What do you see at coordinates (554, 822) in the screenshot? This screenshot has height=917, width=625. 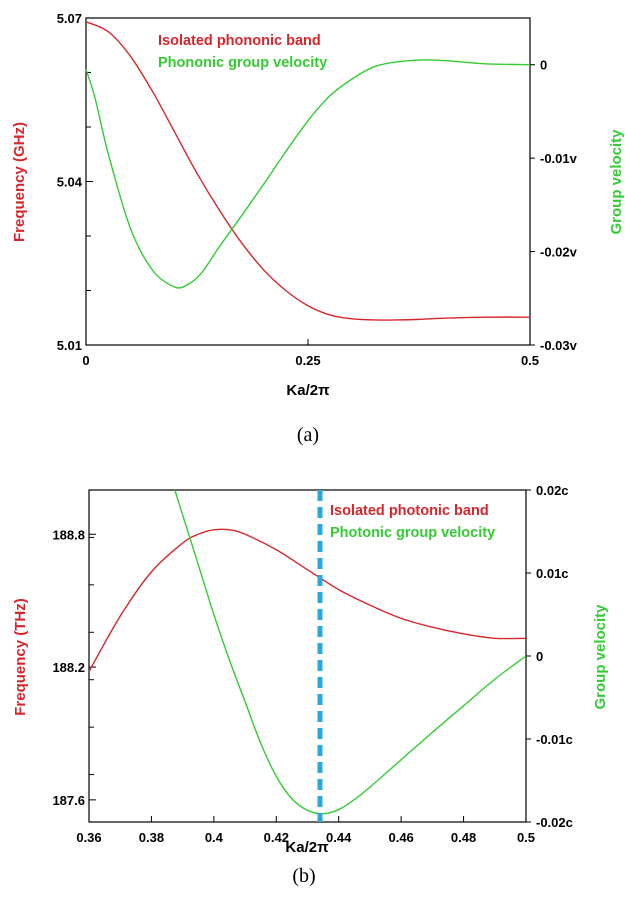 I see `y2-tick-label: -0.02c` at bounding box center [554, 822].